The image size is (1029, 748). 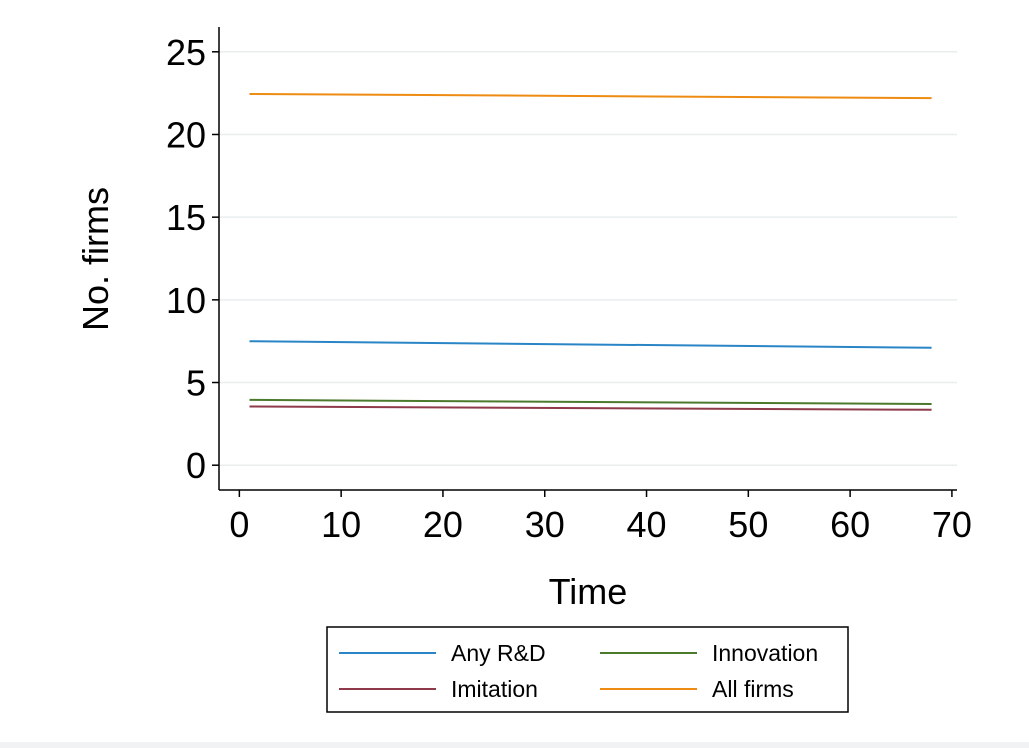 What do you see at coordinates (95, 259) in the screenshot?
I see `y-axis-title: No. firms` at bounding box center [95, 259].